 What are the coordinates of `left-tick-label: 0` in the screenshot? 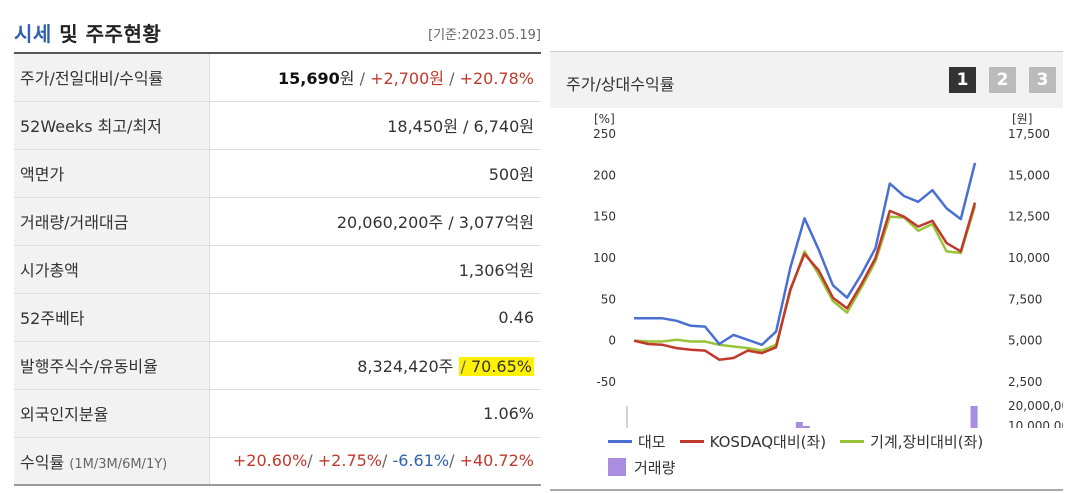 It's located at (612, 341).